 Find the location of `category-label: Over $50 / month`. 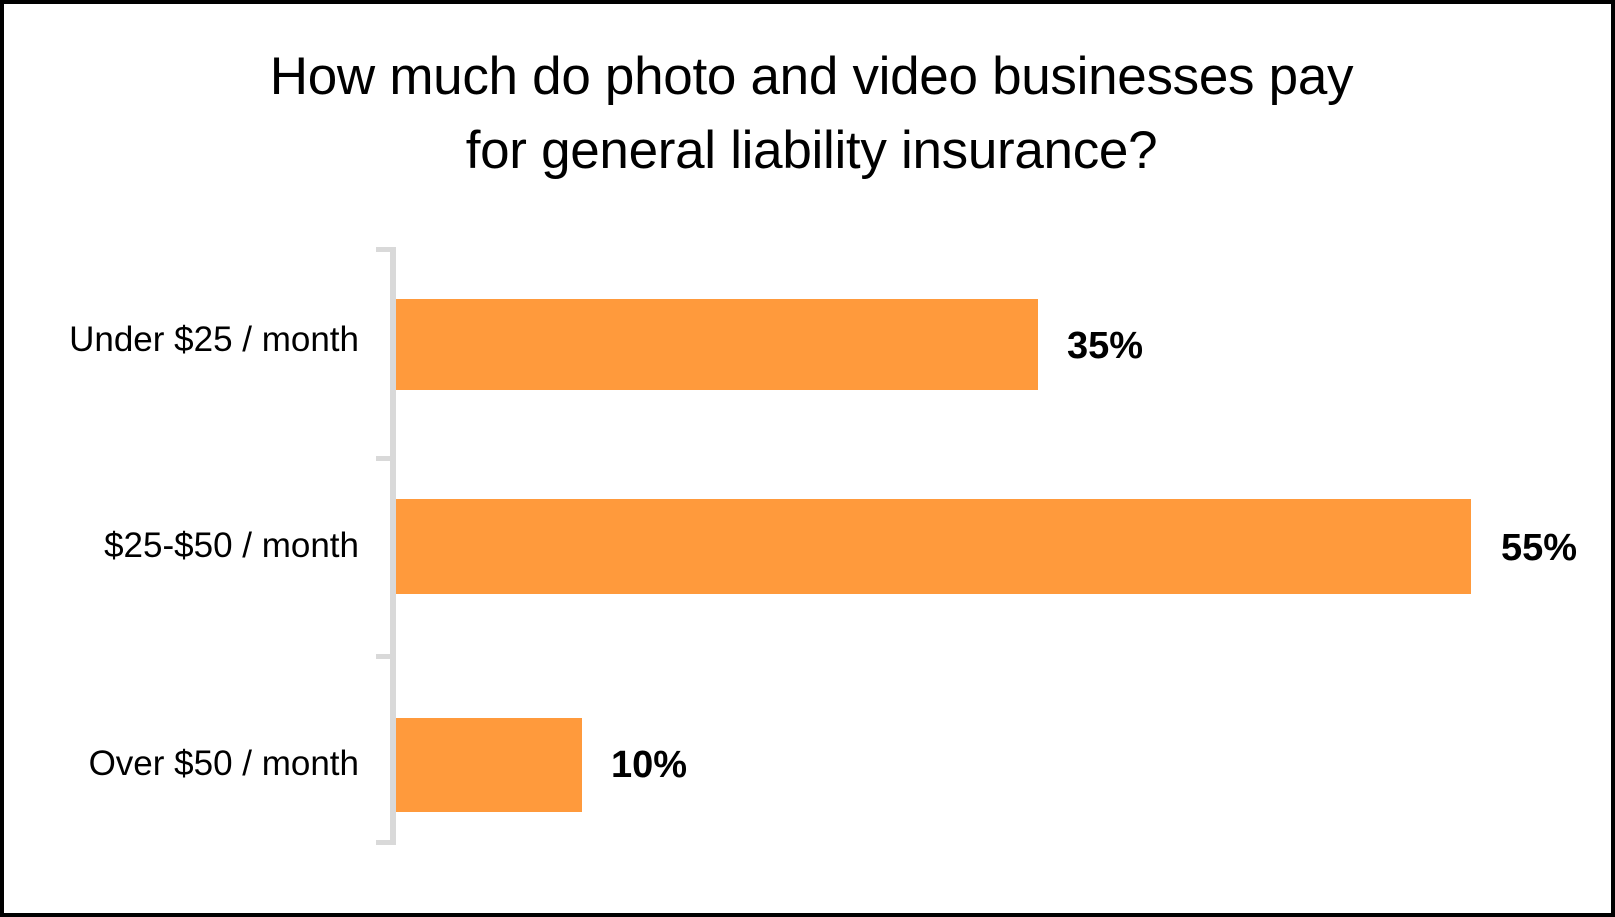

category-label: Over $50 / month is located at coordinates (223, 763).